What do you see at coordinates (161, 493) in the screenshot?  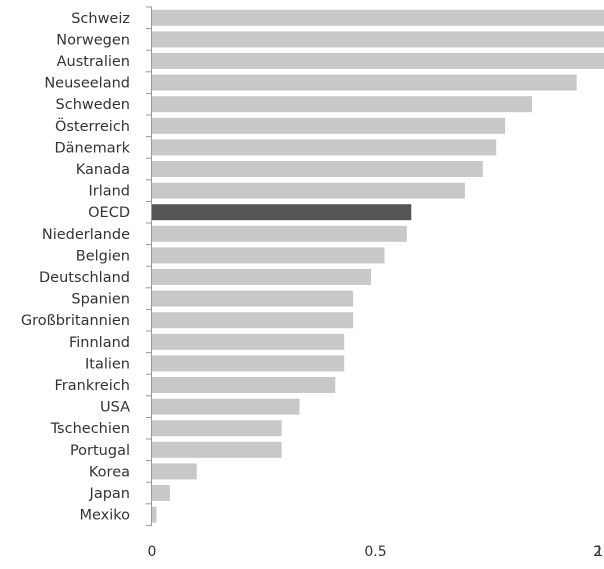 I see `bar-japan` at bounding box center [161, 493].